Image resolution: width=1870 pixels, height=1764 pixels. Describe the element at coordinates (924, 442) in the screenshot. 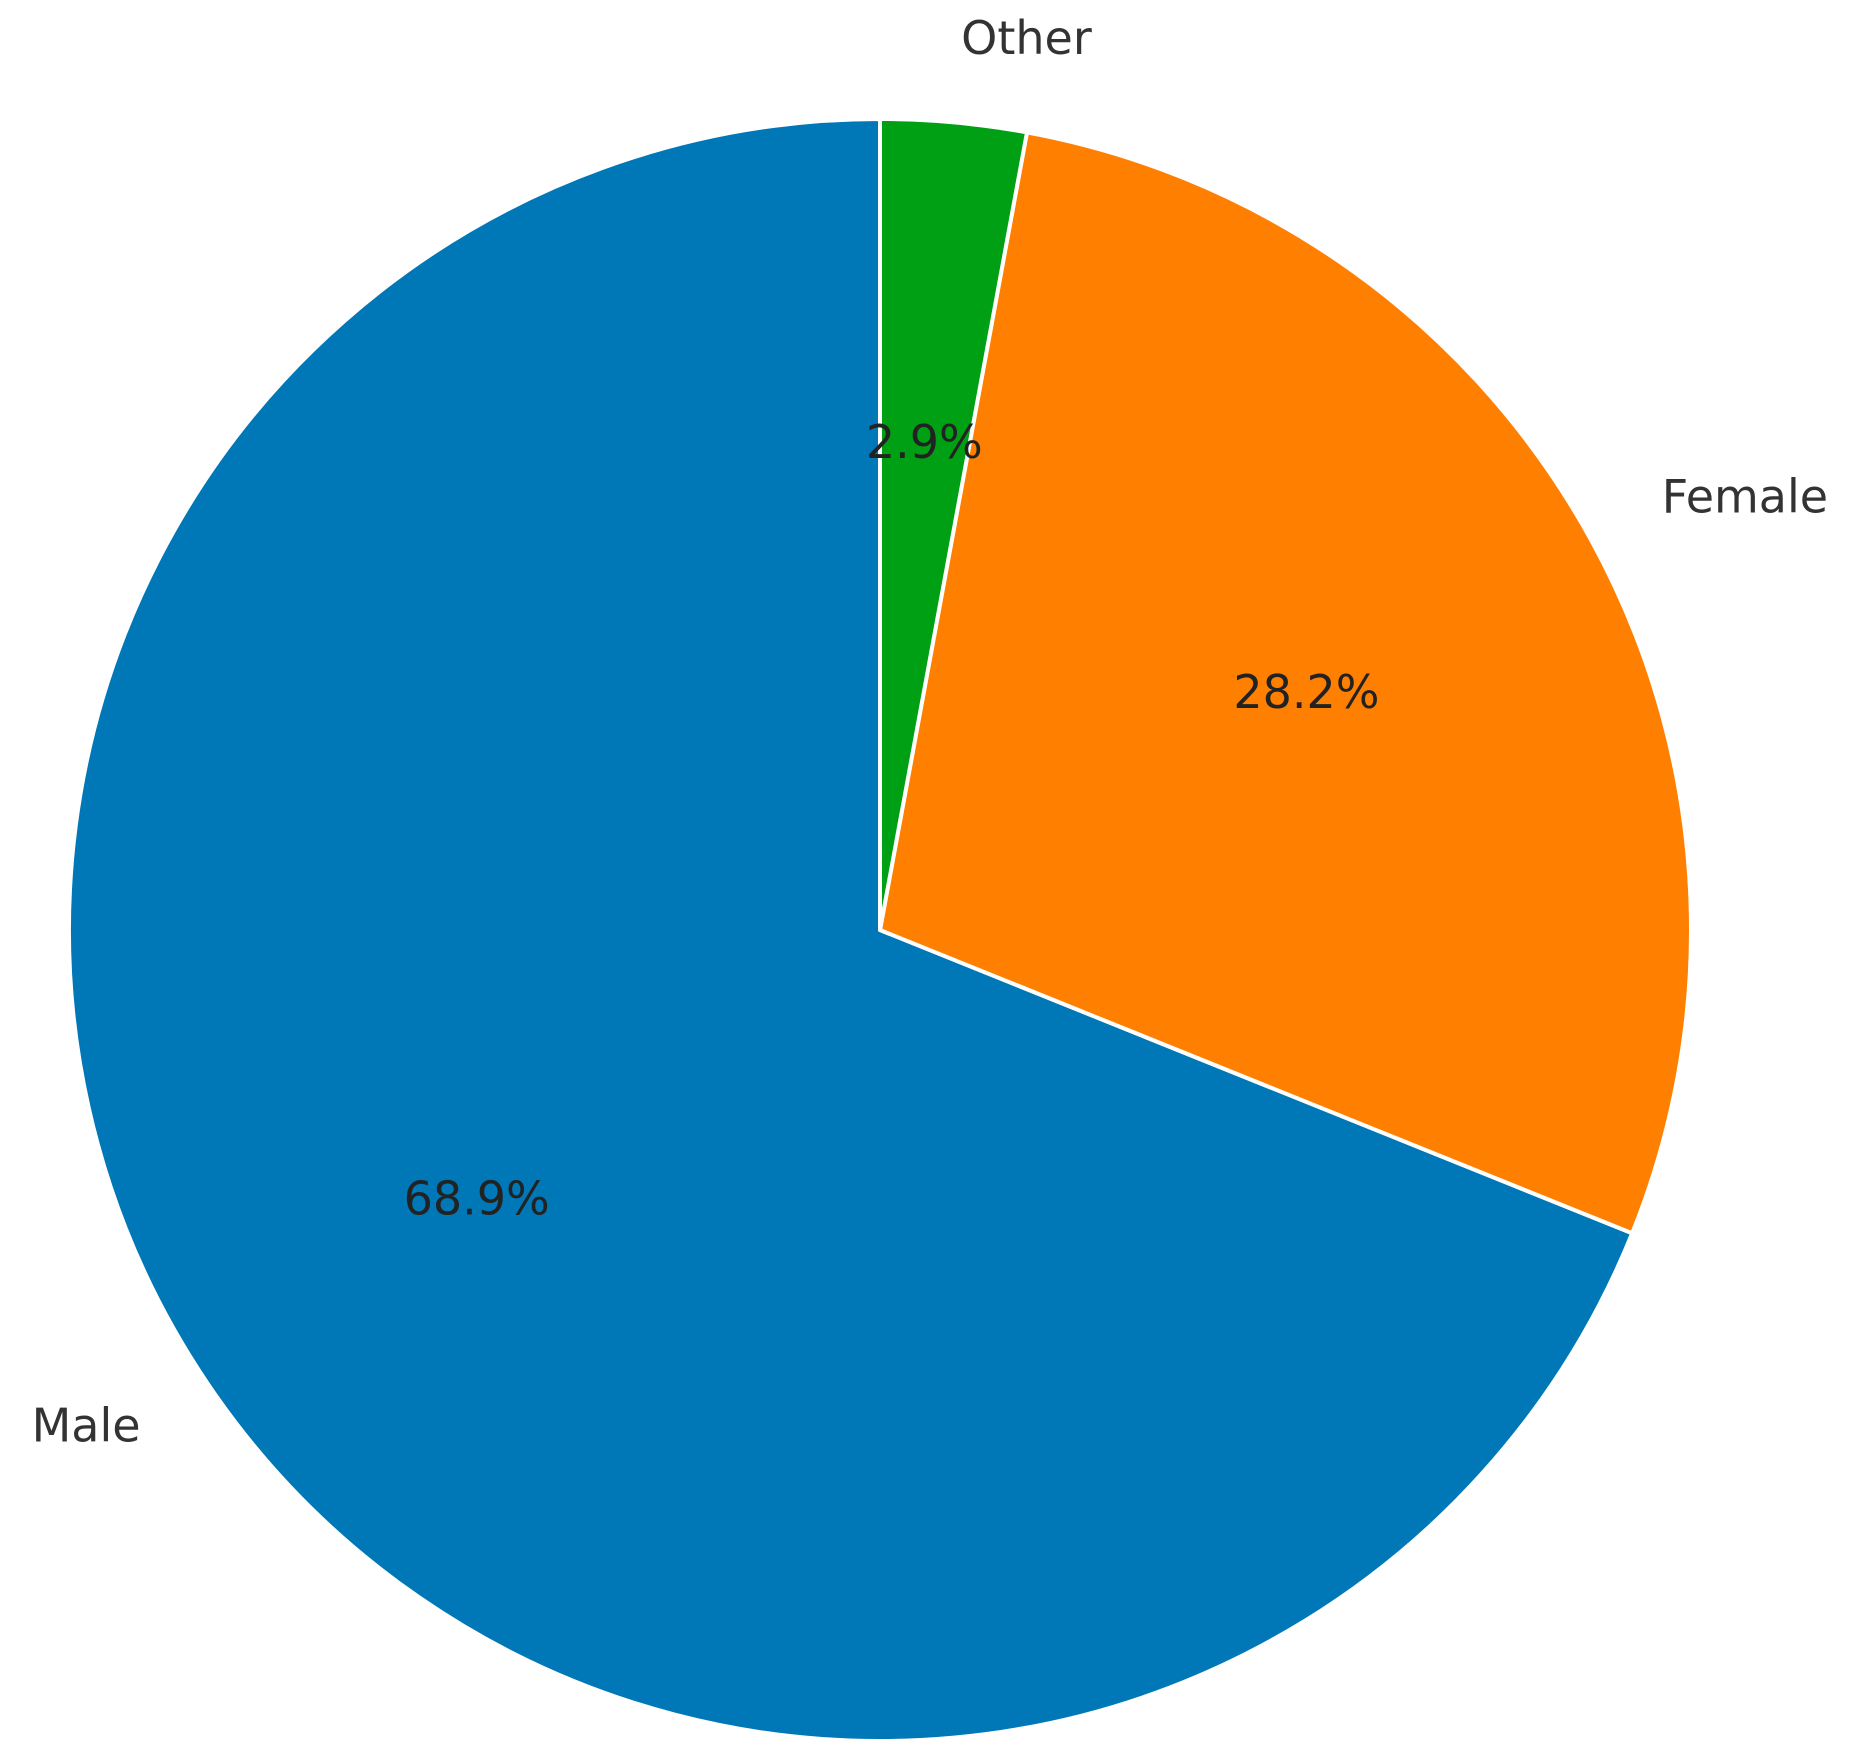

I see `value-label: 2.9%` at that location.